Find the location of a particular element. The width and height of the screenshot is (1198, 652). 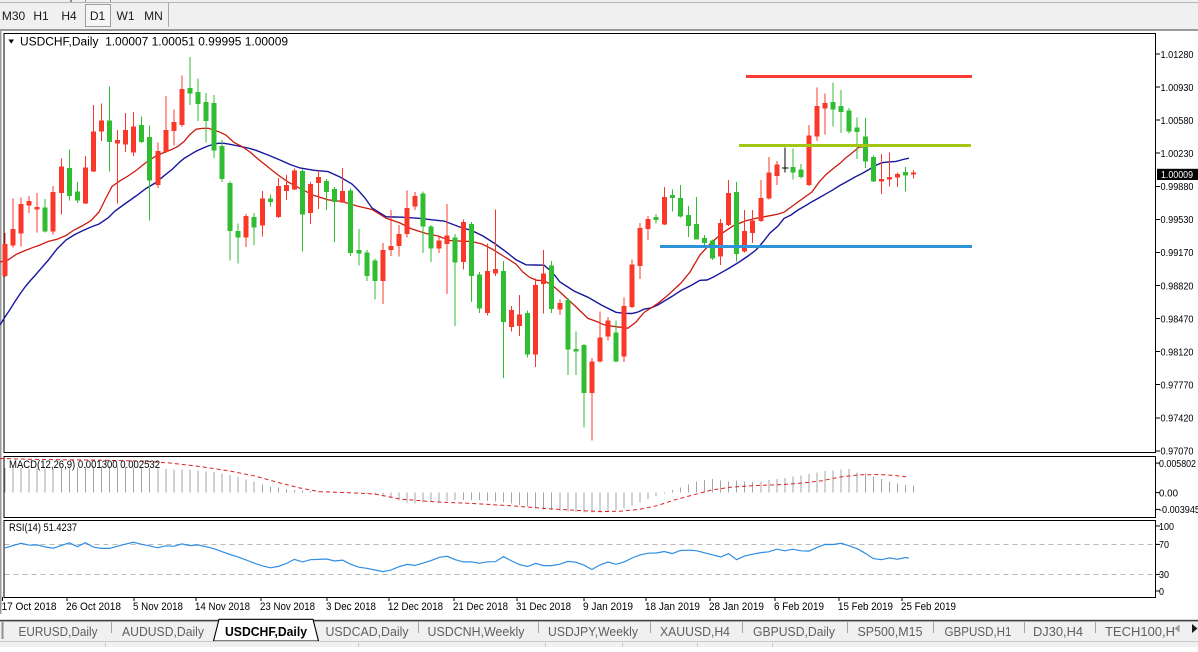

svg-text: 0.98120 is located at coordinates (1177, 352).